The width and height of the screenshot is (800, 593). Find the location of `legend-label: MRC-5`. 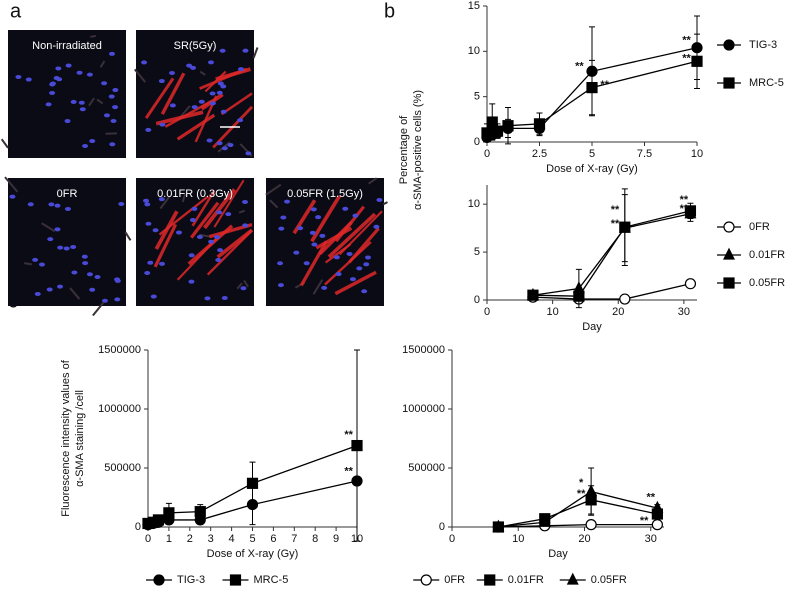

legend-label: MRC-5 is located at coordinates (766, 83).